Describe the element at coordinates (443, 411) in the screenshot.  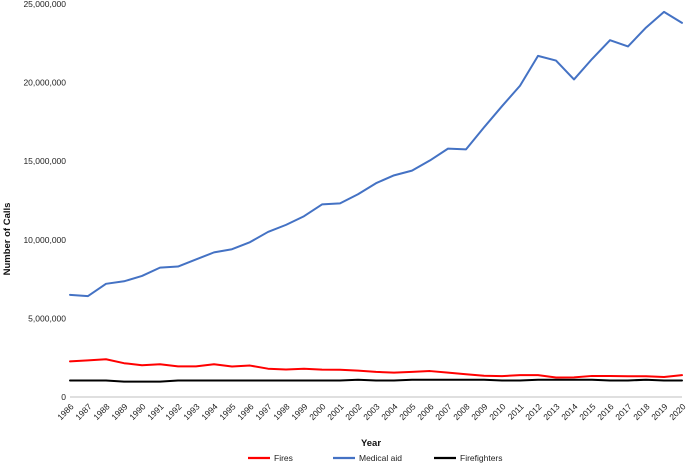
I see `x-tick-label: 2007` at that location.